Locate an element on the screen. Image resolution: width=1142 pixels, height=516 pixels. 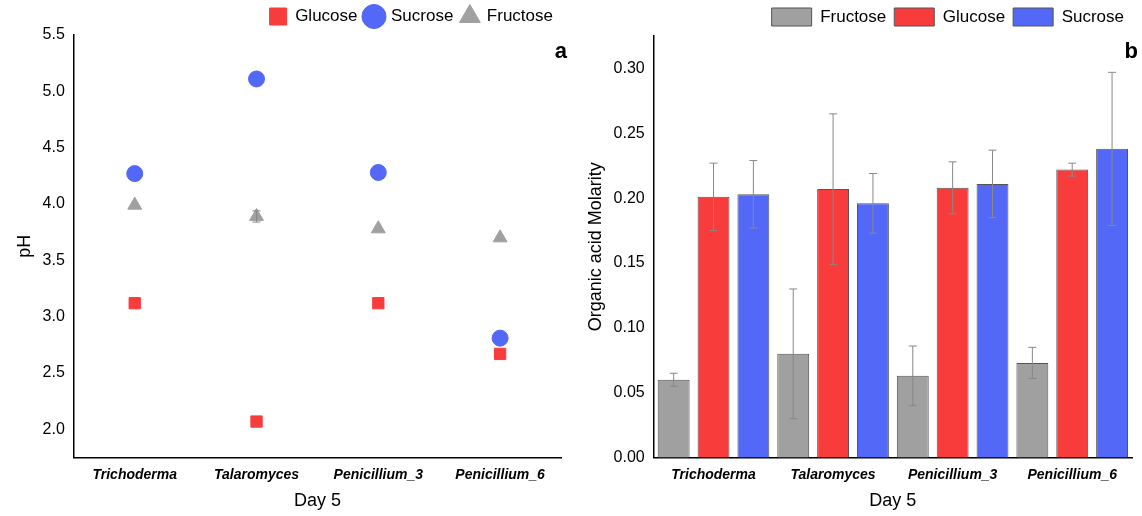
y-tick-label: 0.15 is located at coordinates (629, 262).